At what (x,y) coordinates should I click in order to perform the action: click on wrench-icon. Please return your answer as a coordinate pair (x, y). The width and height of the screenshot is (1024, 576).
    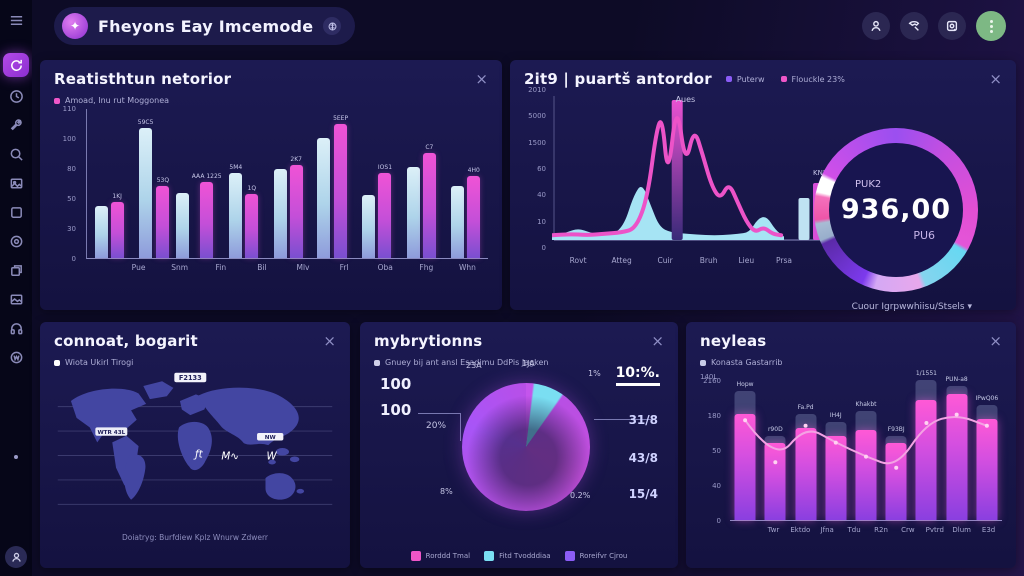
    Looking at the image, I should click on (16, 125).